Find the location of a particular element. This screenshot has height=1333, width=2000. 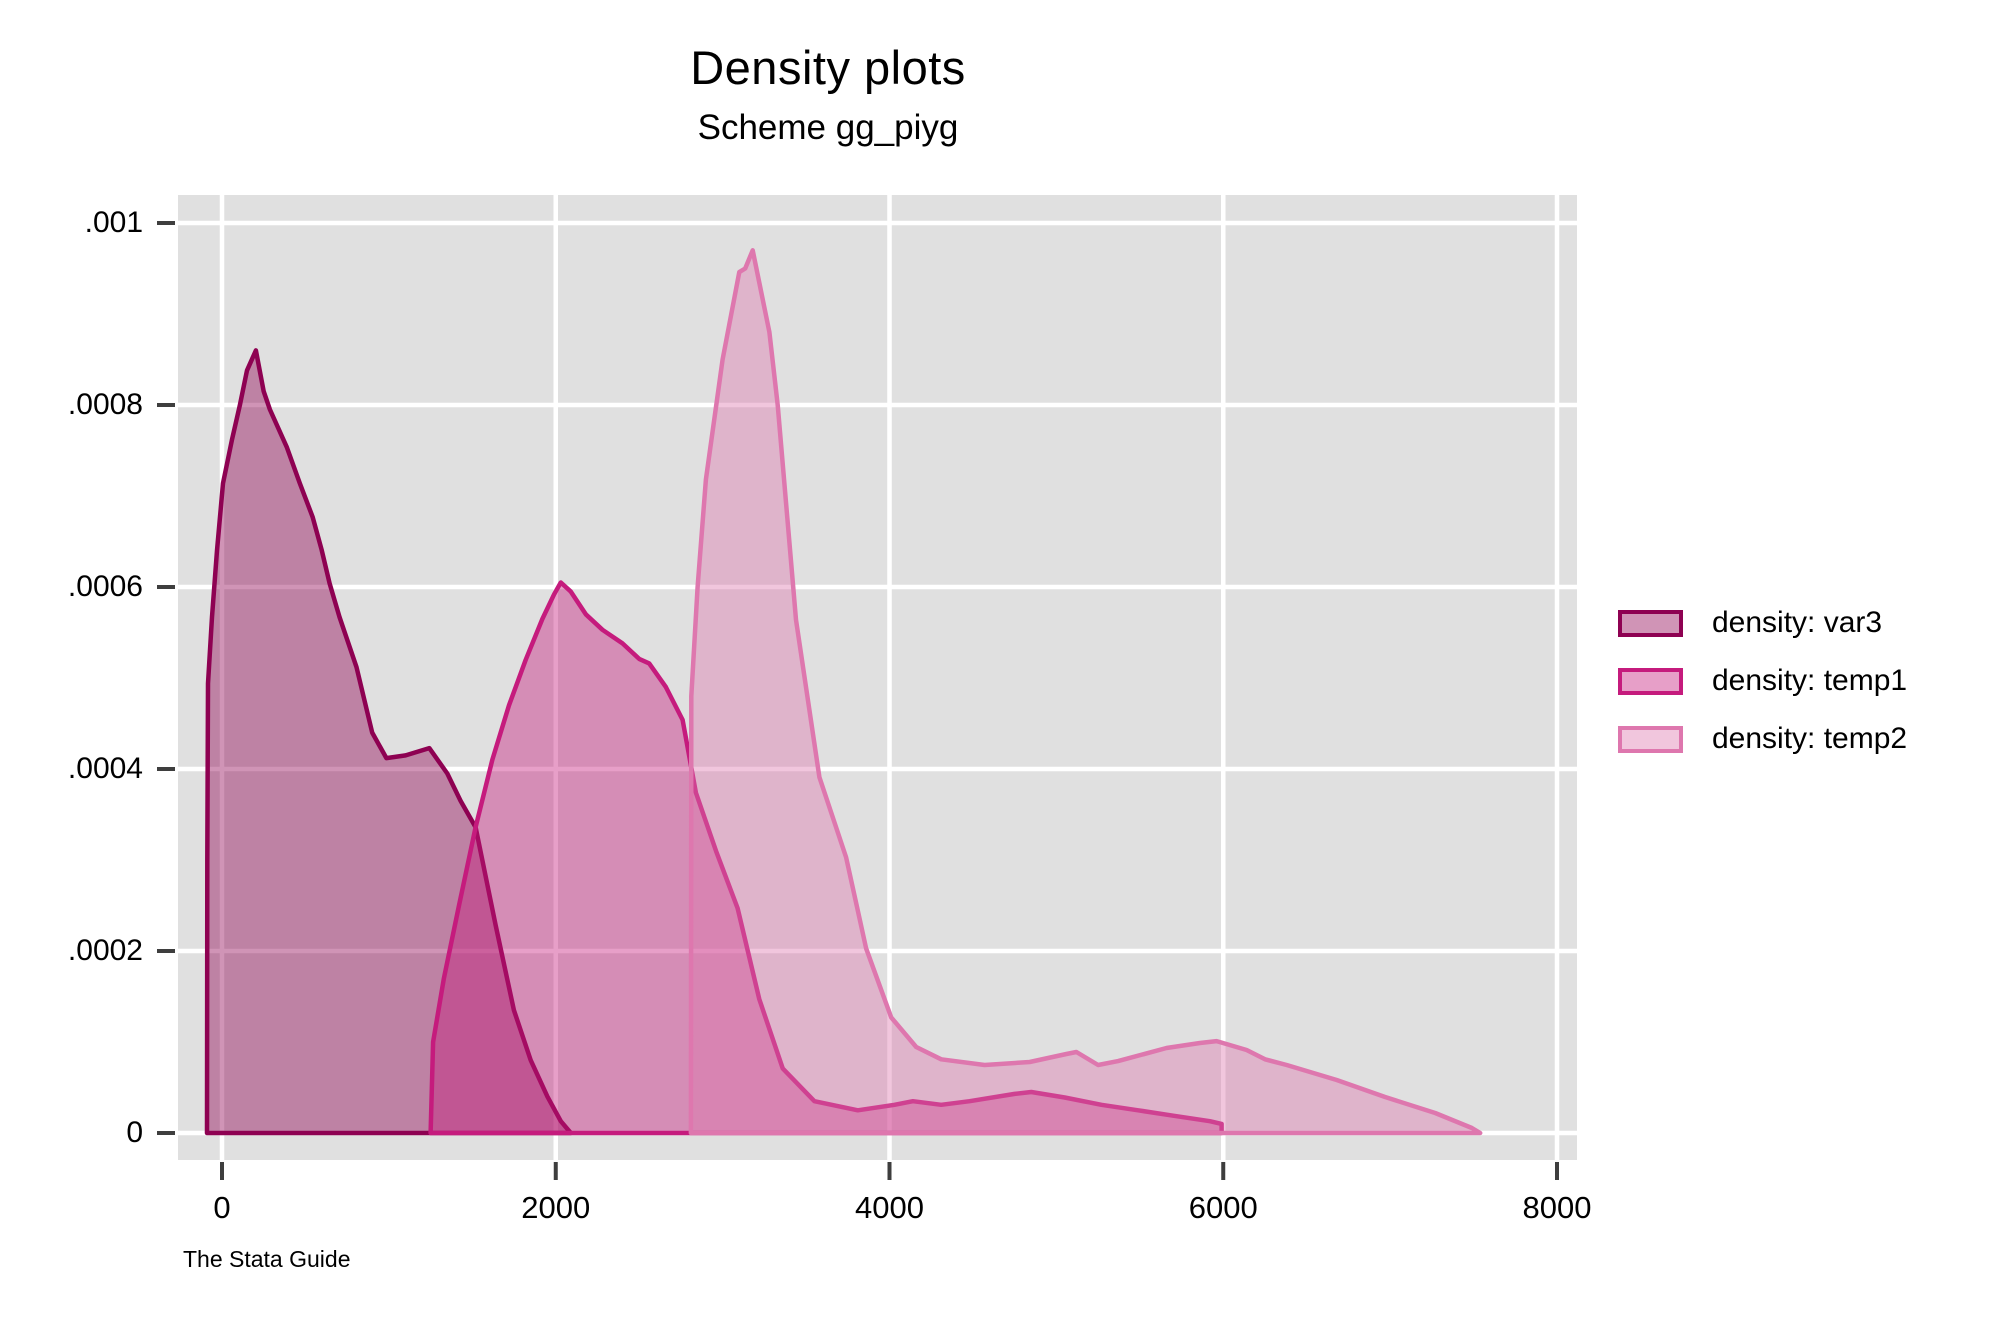

y-tick-label: .0002 is located at coordinates (105, 950).